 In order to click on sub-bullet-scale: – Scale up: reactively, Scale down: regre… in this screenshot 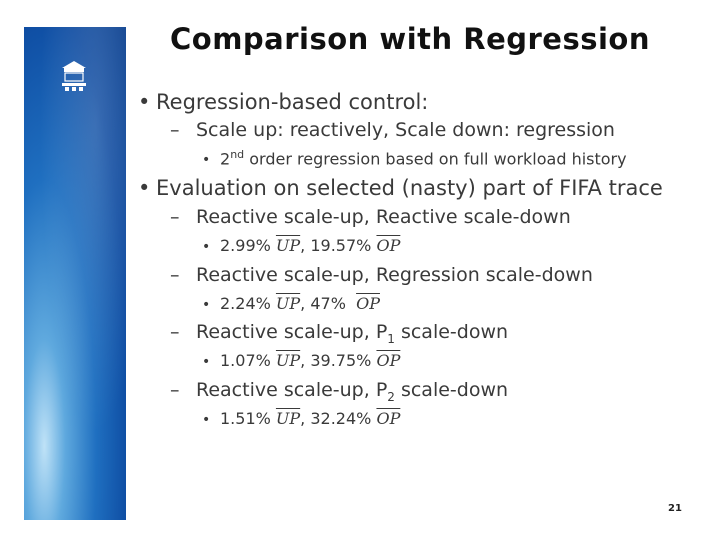, I will do `click(392, 130)`.